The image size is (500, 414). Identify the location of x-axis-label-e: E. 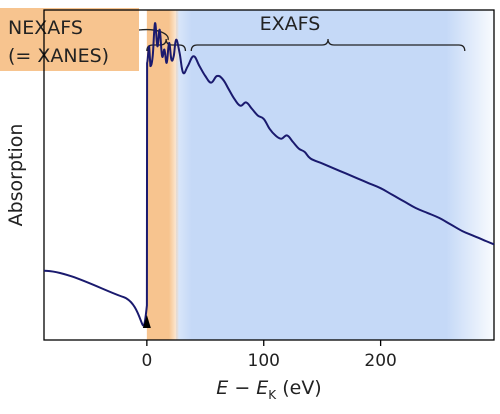
(222, 388).